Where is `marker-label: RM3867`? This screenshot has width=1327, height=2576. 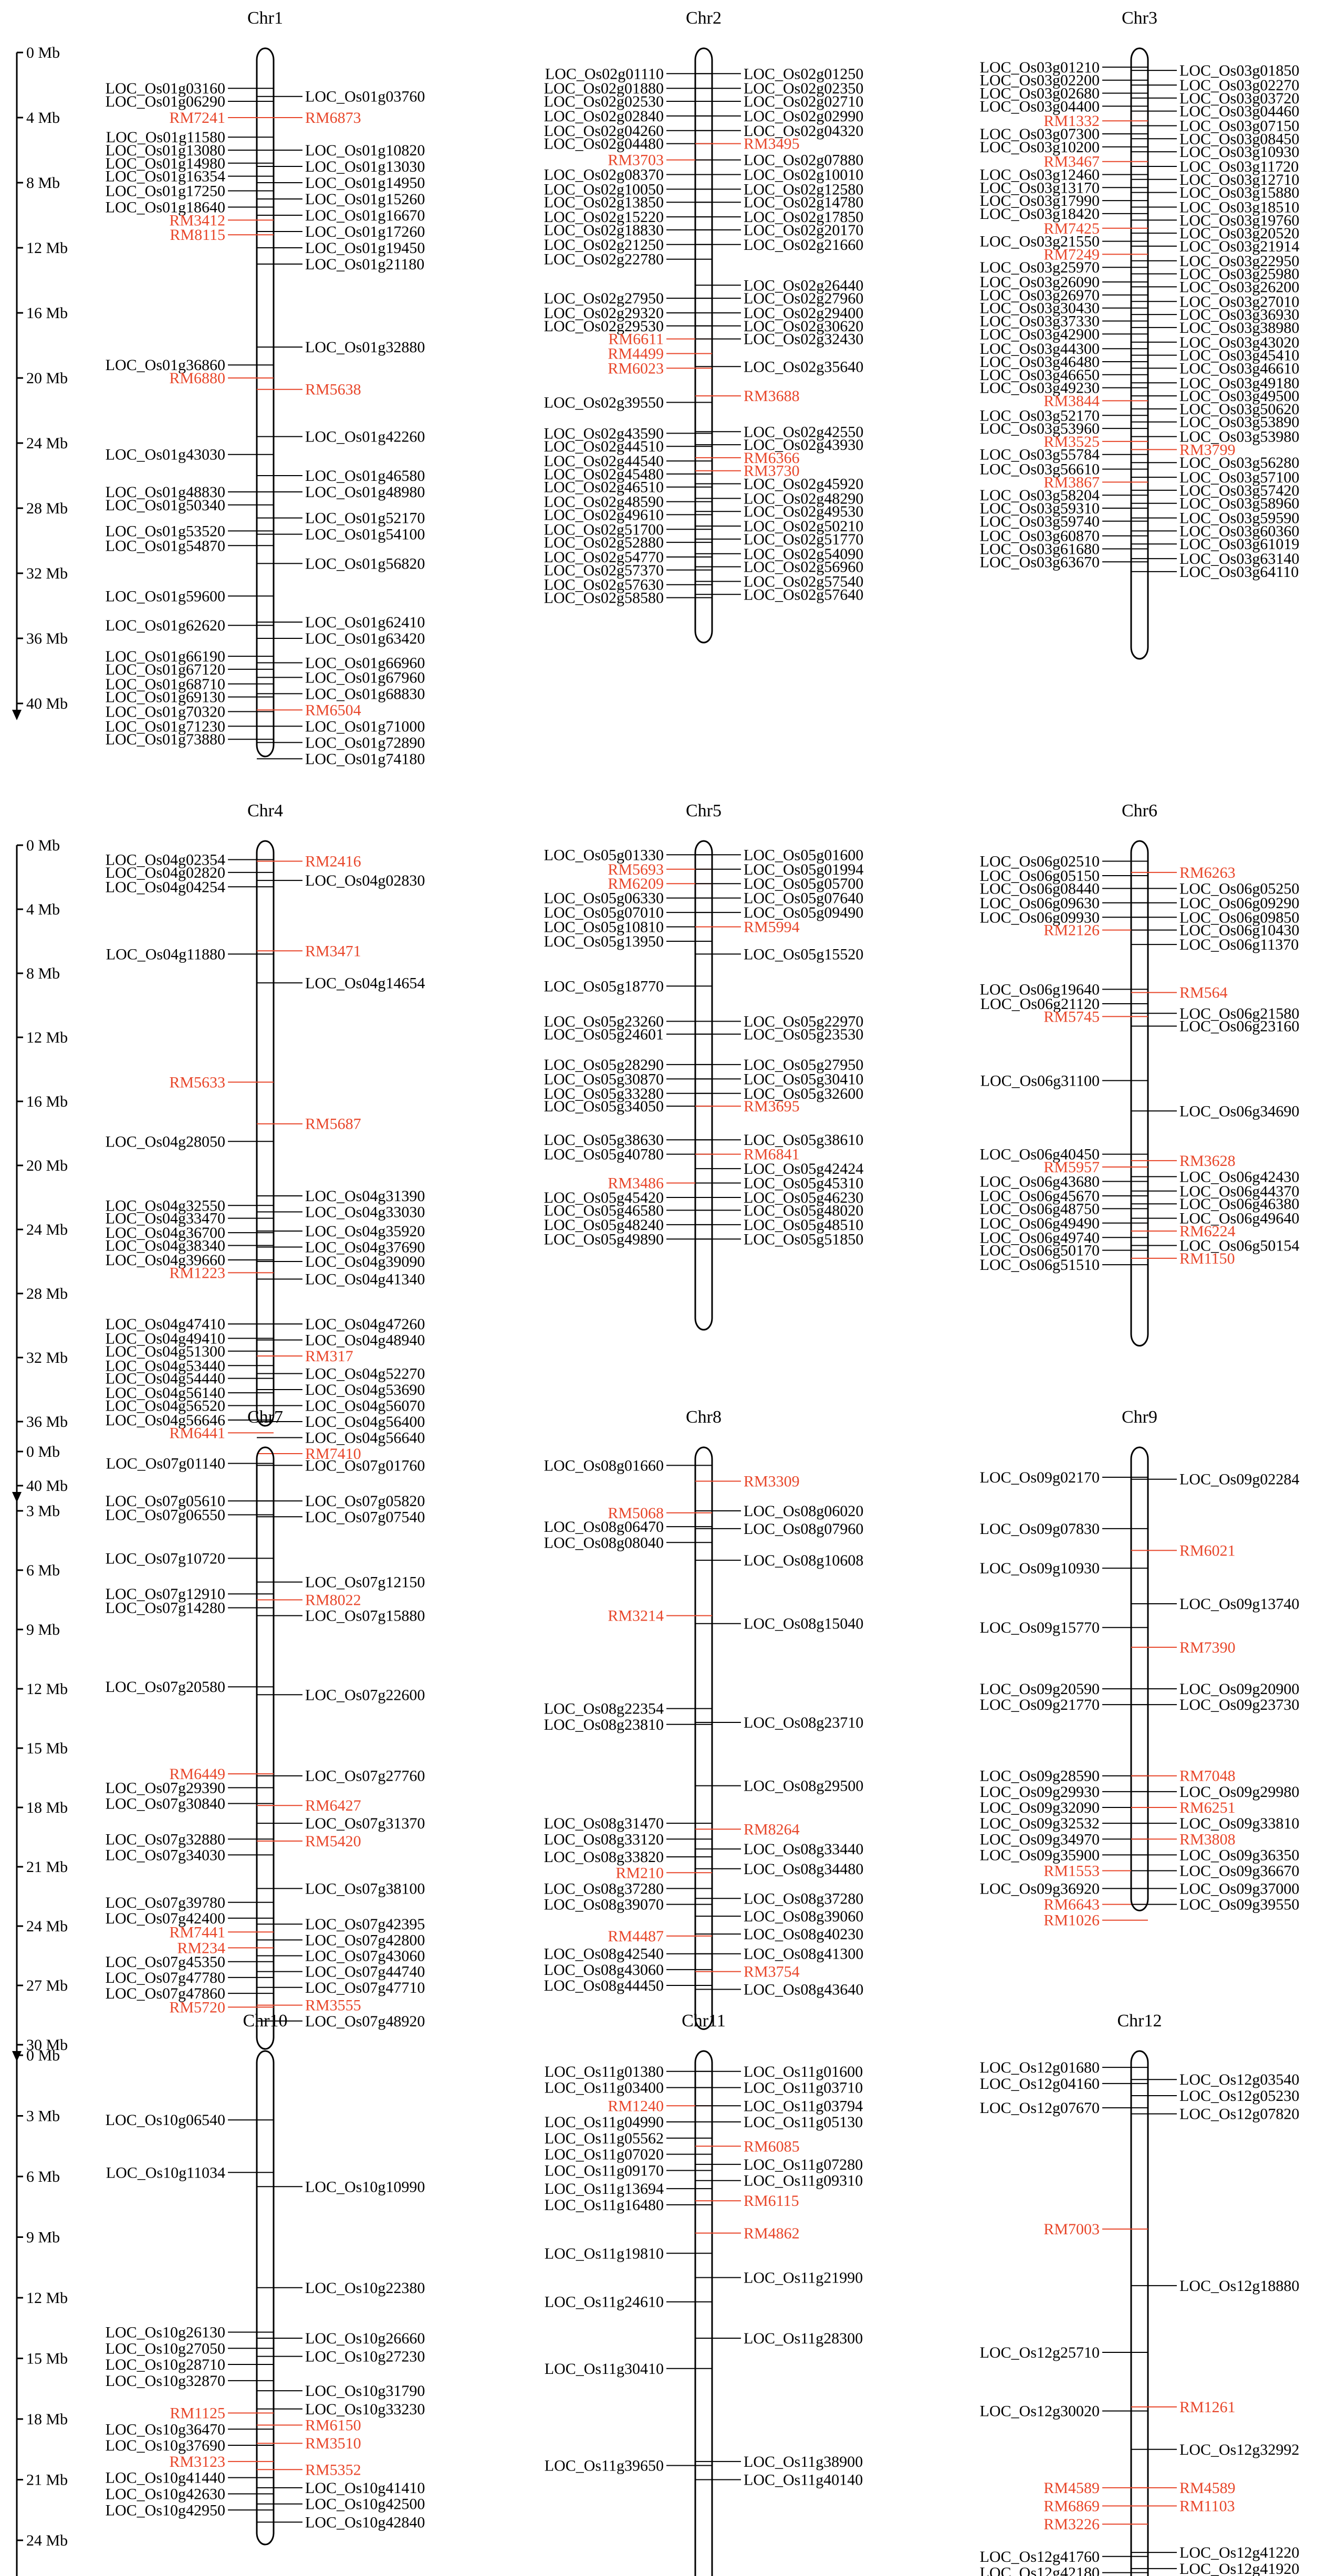
marker-label: RM3867 is located at coordinates (1071, 482).